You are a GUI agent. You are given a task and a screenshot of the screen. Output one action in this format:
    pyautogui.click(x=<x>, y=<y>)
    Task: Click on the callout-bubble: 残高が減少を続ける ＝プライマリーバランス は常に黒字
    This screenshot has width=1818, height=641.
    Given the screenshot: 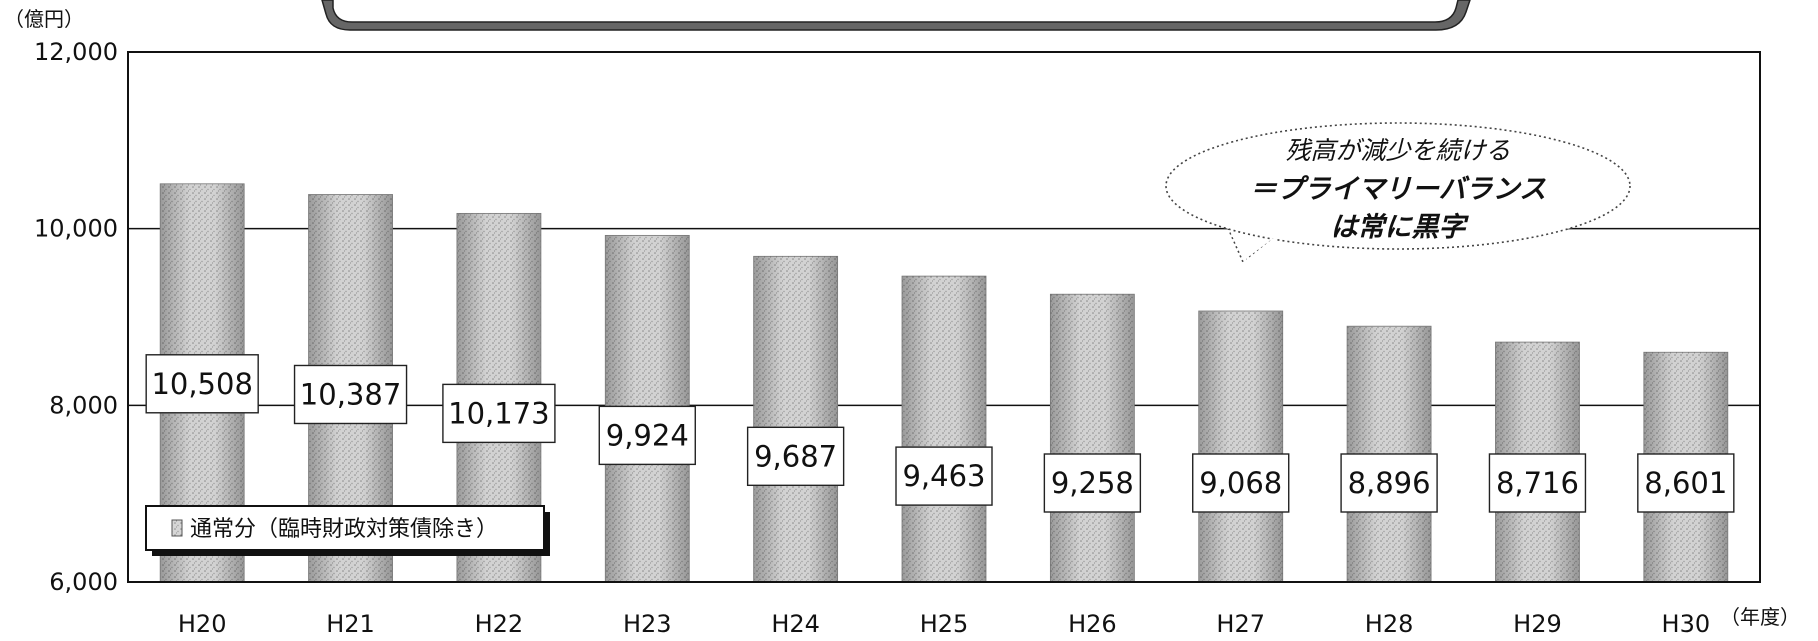 What is the action you would take?
    pyautogui.click(x=1398, y=193)
    